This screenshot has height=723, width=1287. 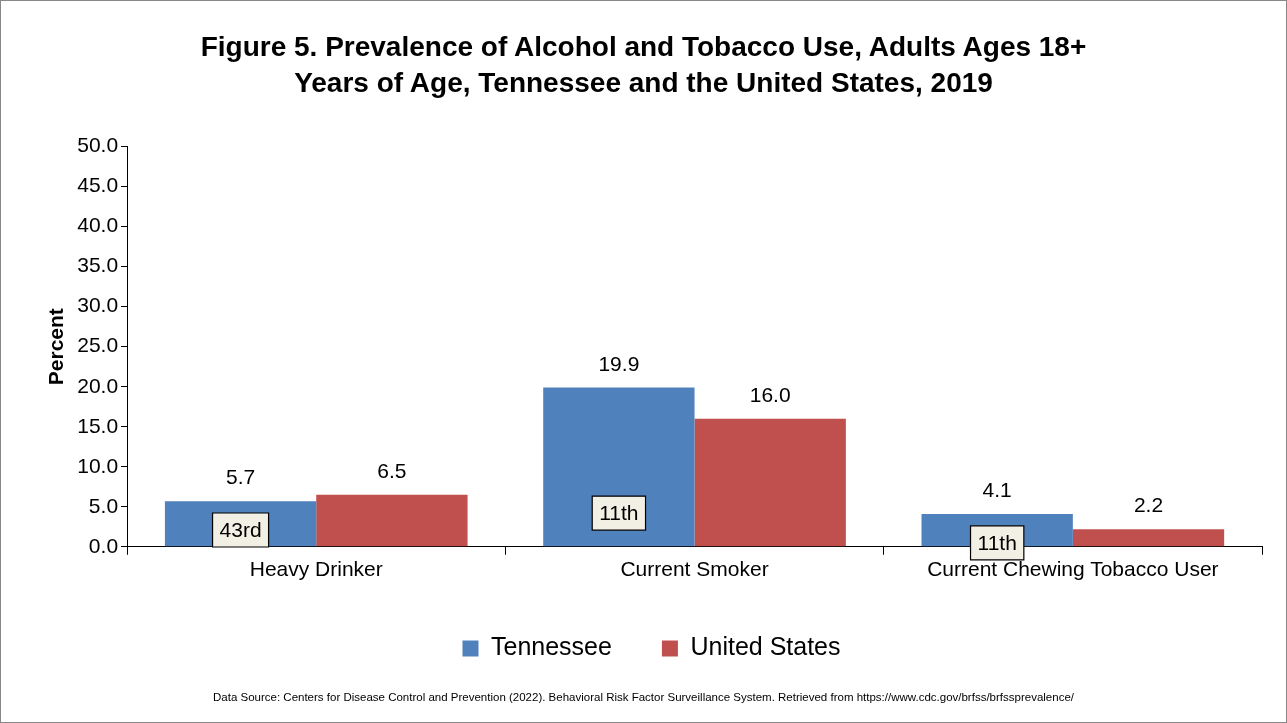 What do you see at coordinates (1148, 505) in the screenshot?
I see `data-label: 2.2` at bounding box center [1148, 505].